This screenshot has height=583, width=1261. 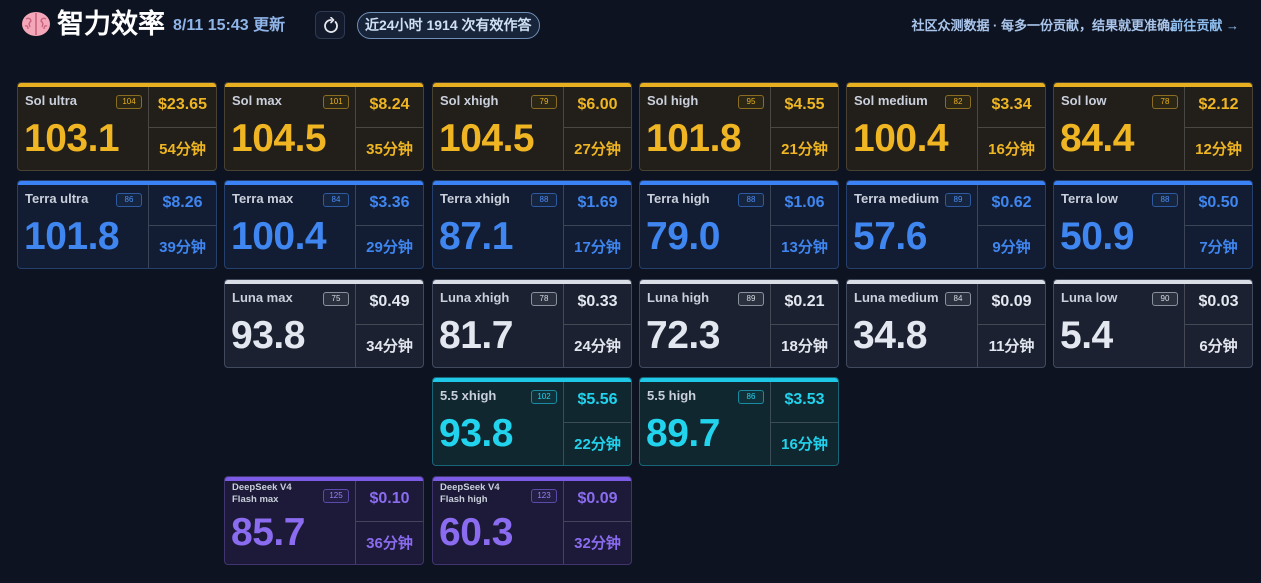 I want to click on duration-value: 34分钟, so click(x=389, y=346).